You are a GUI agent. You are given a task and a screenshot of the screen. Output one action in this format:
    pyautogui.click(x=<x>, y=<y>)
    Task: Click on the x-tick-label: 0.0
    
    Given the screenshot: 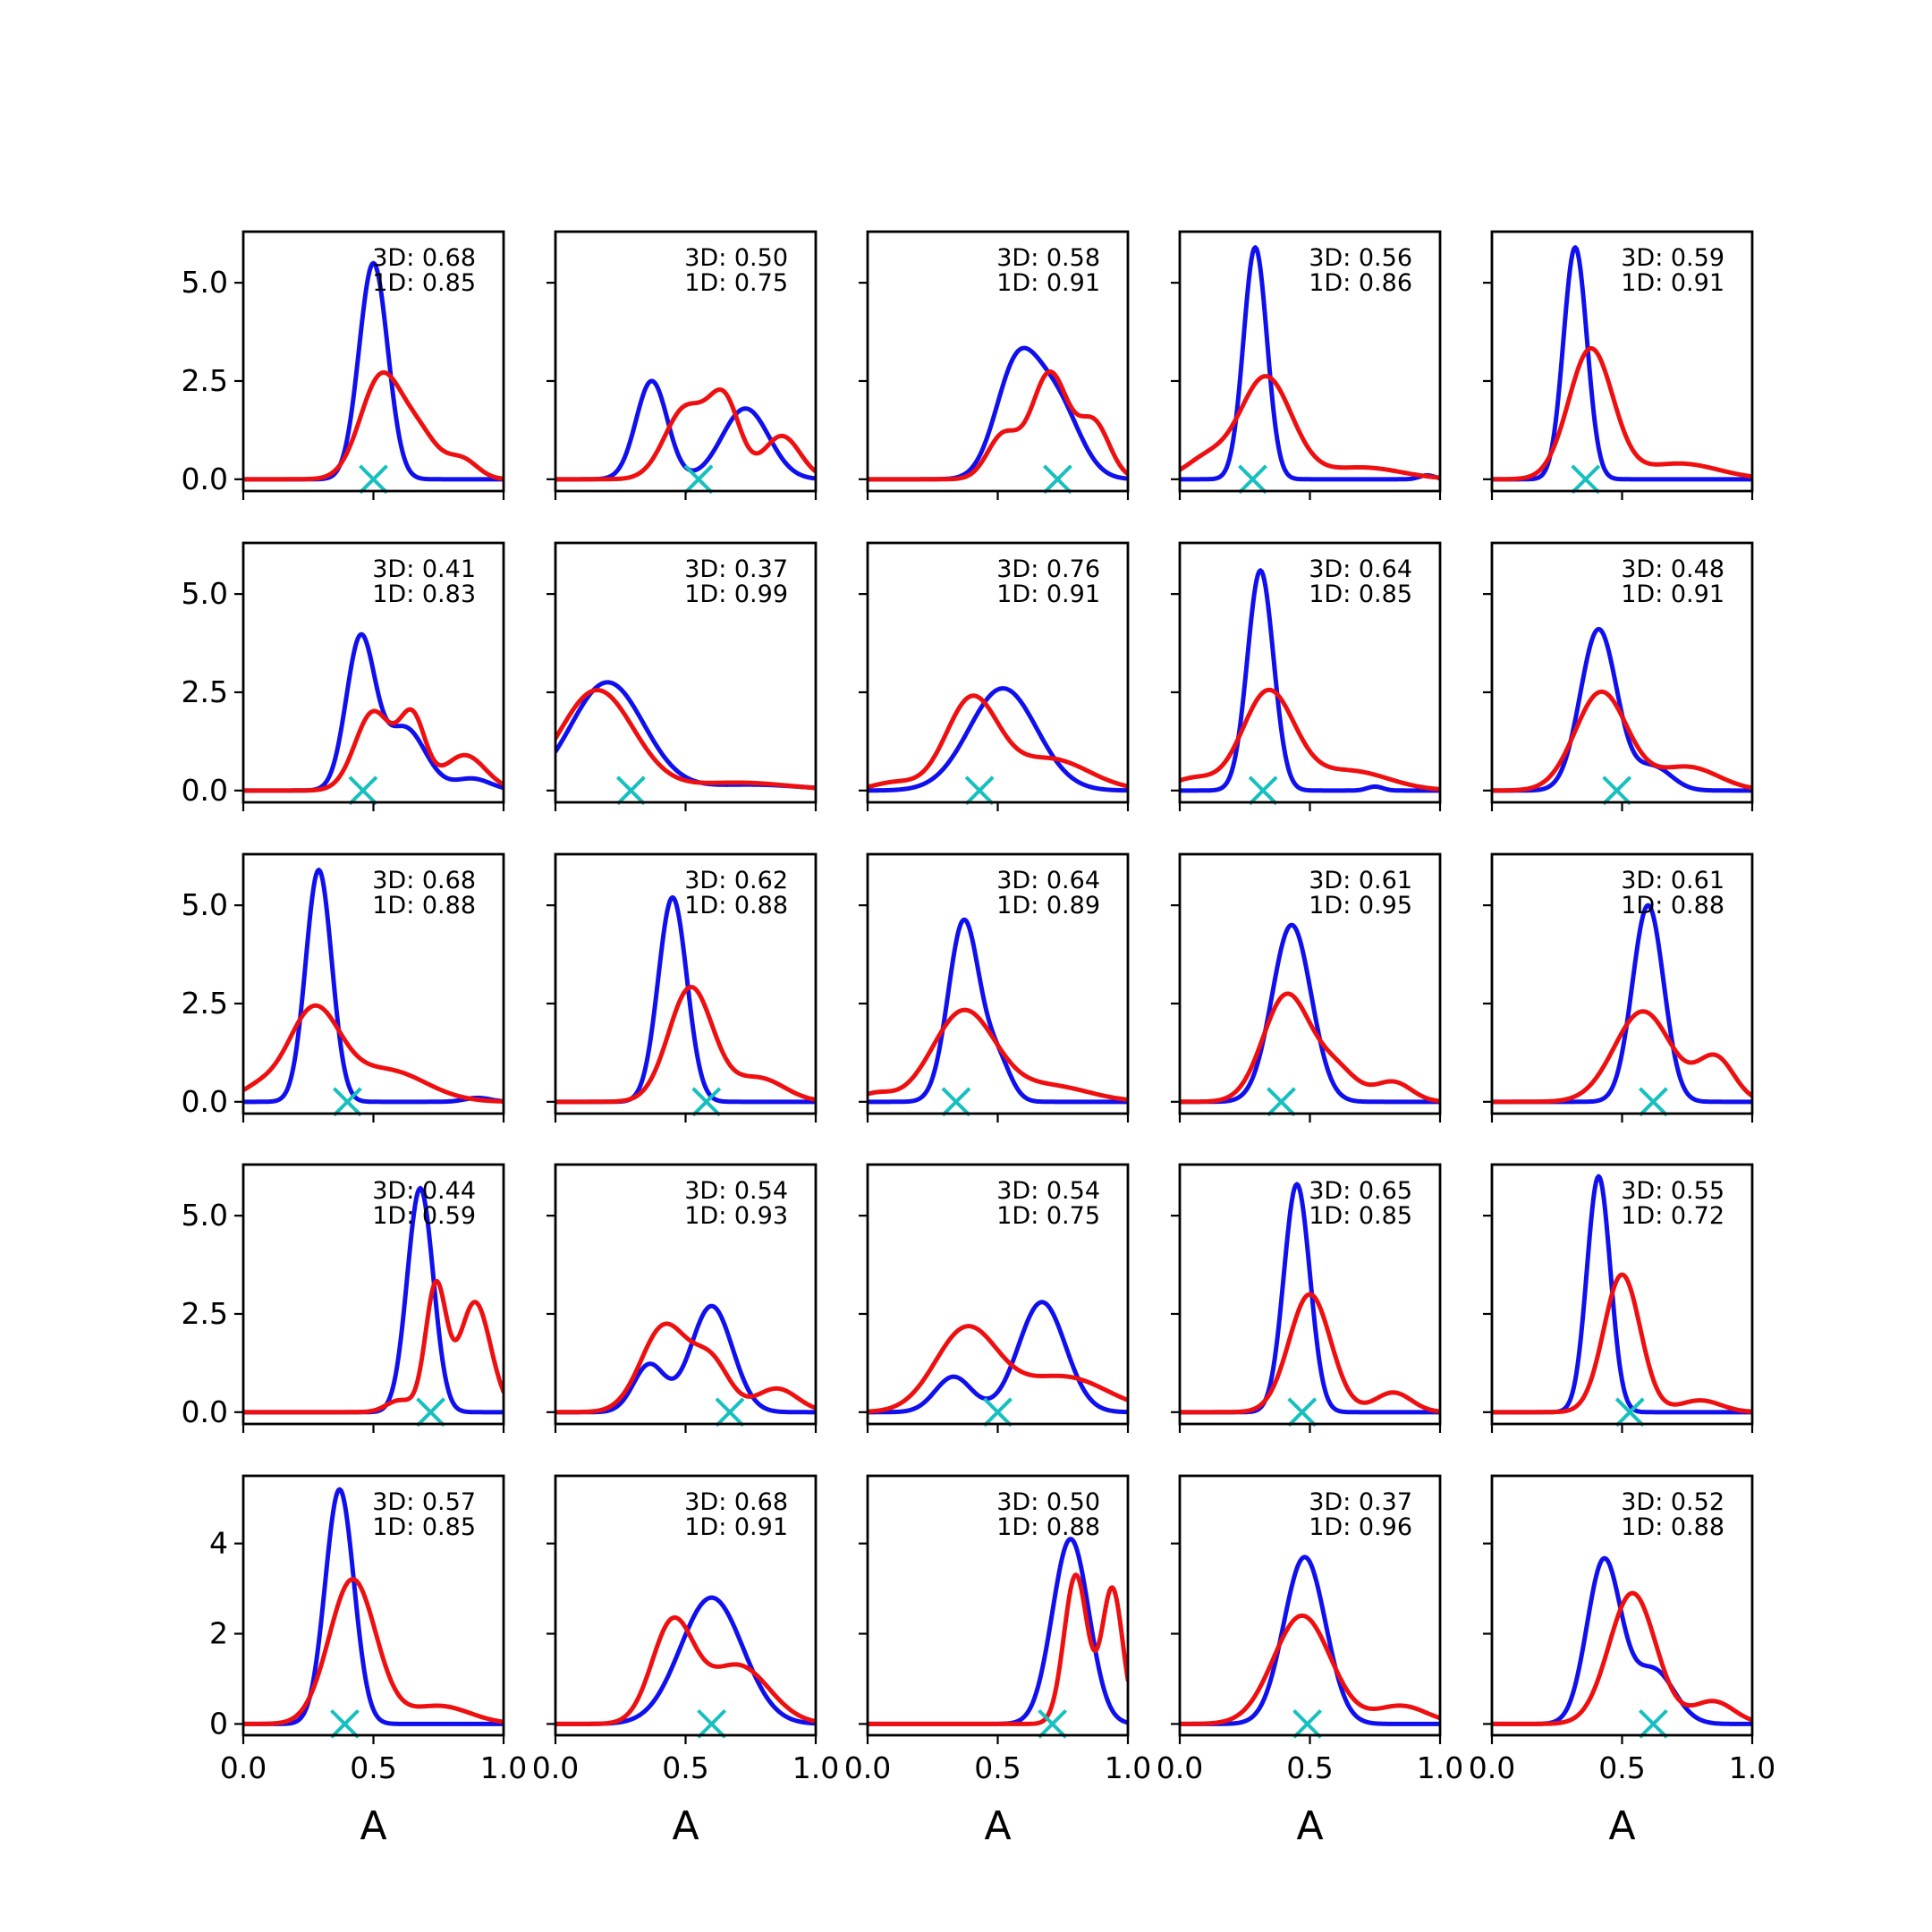 What is the action you would take?
    pyautogui.click(x=555, y=1767)
    